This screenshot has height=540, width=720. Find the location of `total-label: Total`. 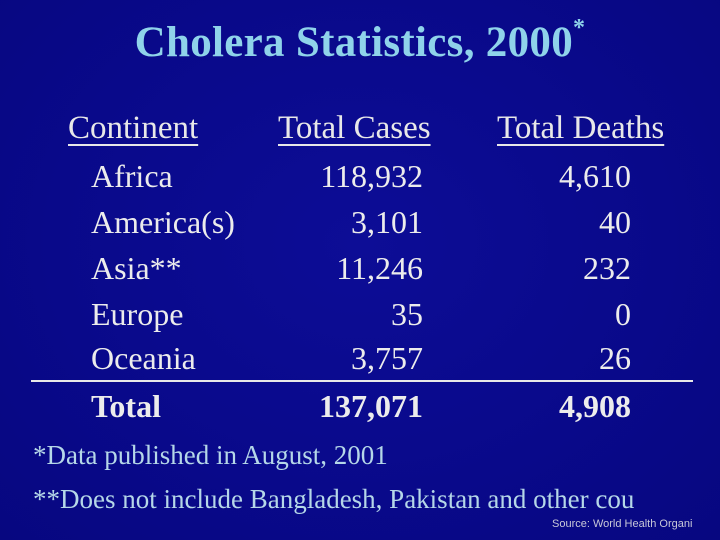

total-label: Total is located at coordinates (126, 406).